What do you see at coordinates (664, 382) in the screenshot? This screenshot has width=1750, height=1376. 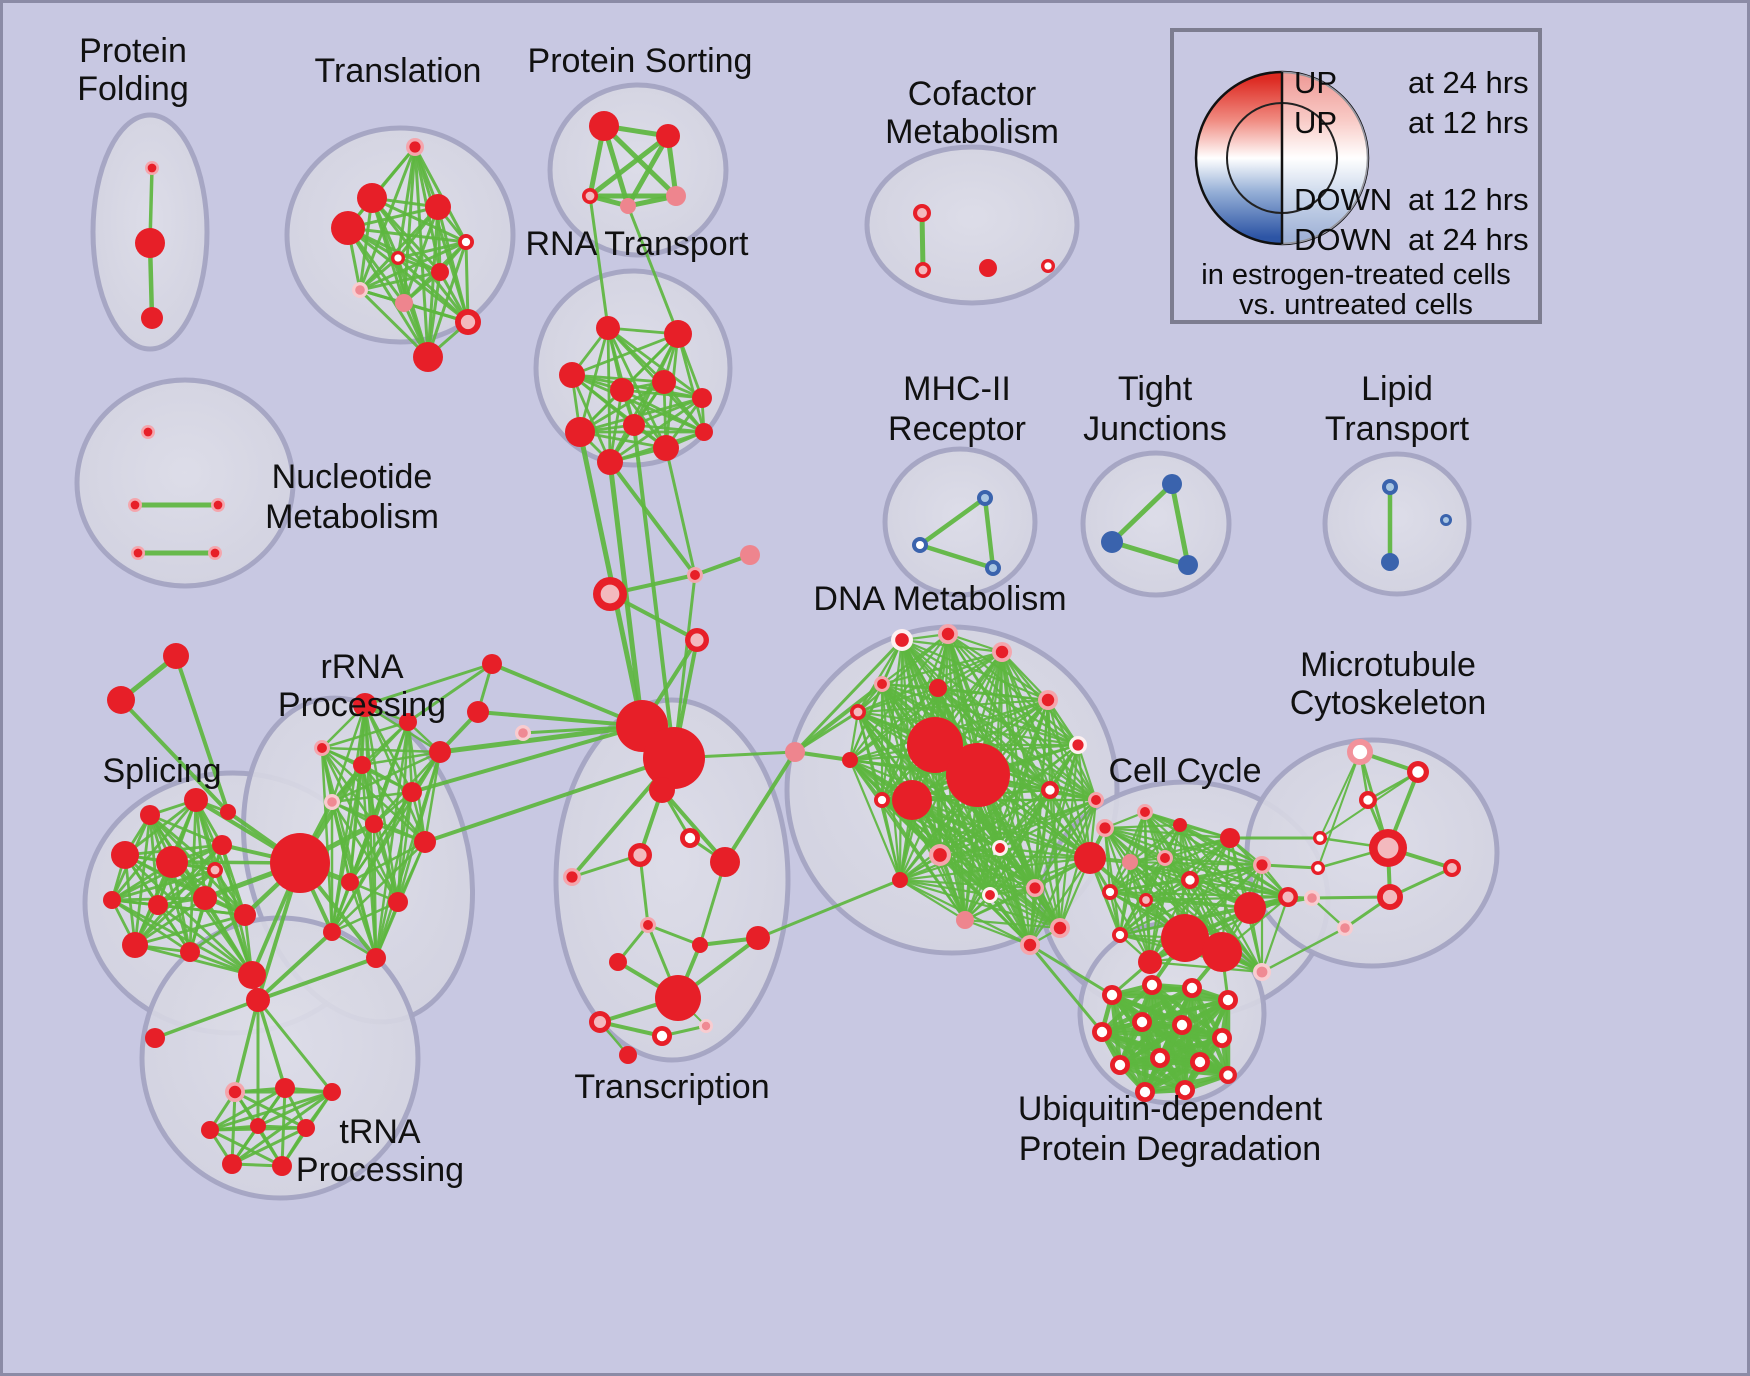 I see `node-rt4` at bounding box center [664, 382].